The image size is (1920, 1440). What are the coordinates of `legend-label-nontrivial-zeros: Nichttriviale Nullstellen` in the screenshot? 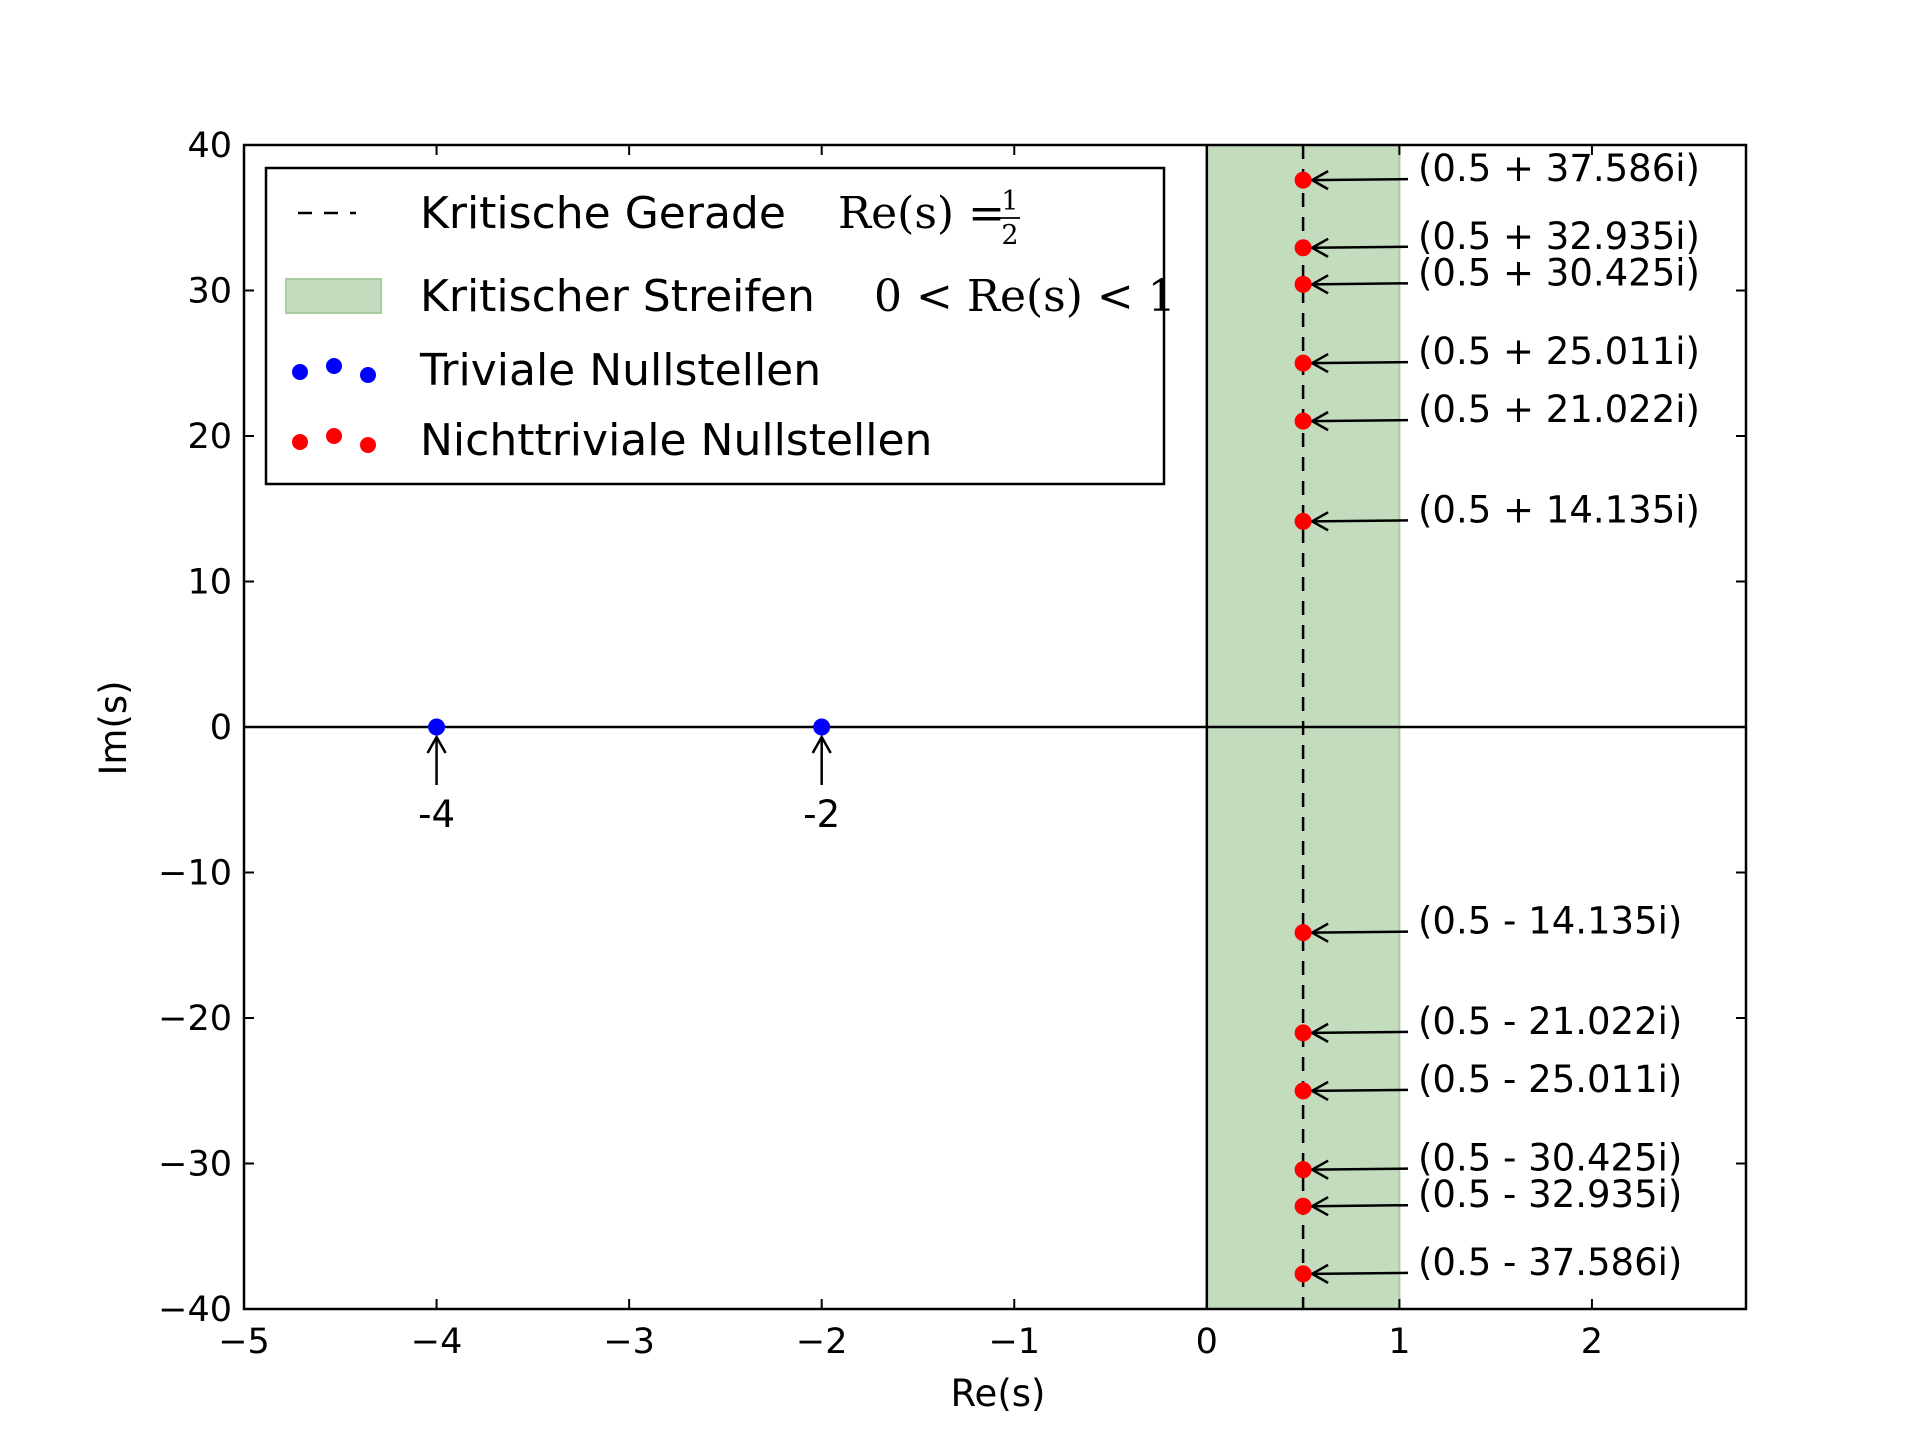 It's located at (676, 440).